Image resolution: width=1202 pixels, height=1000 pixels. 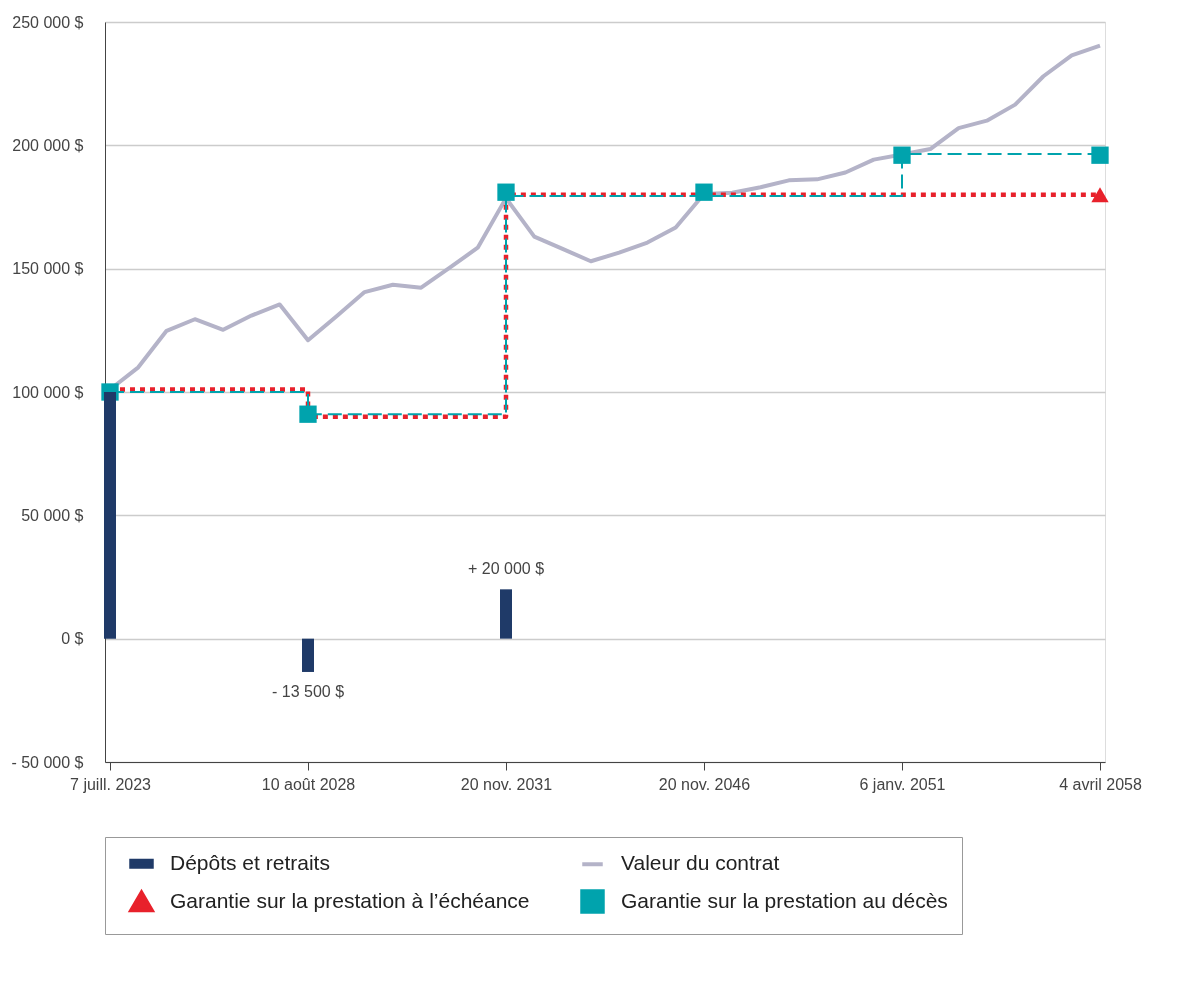 I want to click on legend-label: Garantie sur la prestation à l’échéance, so click(x=350, y=900).